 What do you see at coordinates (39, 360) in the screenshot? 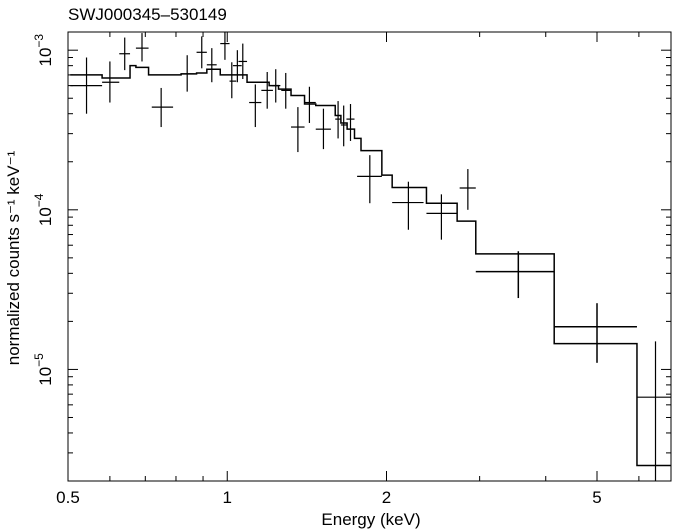
I see `y-tick-exponent: −5` at bounding box center [39, 360].